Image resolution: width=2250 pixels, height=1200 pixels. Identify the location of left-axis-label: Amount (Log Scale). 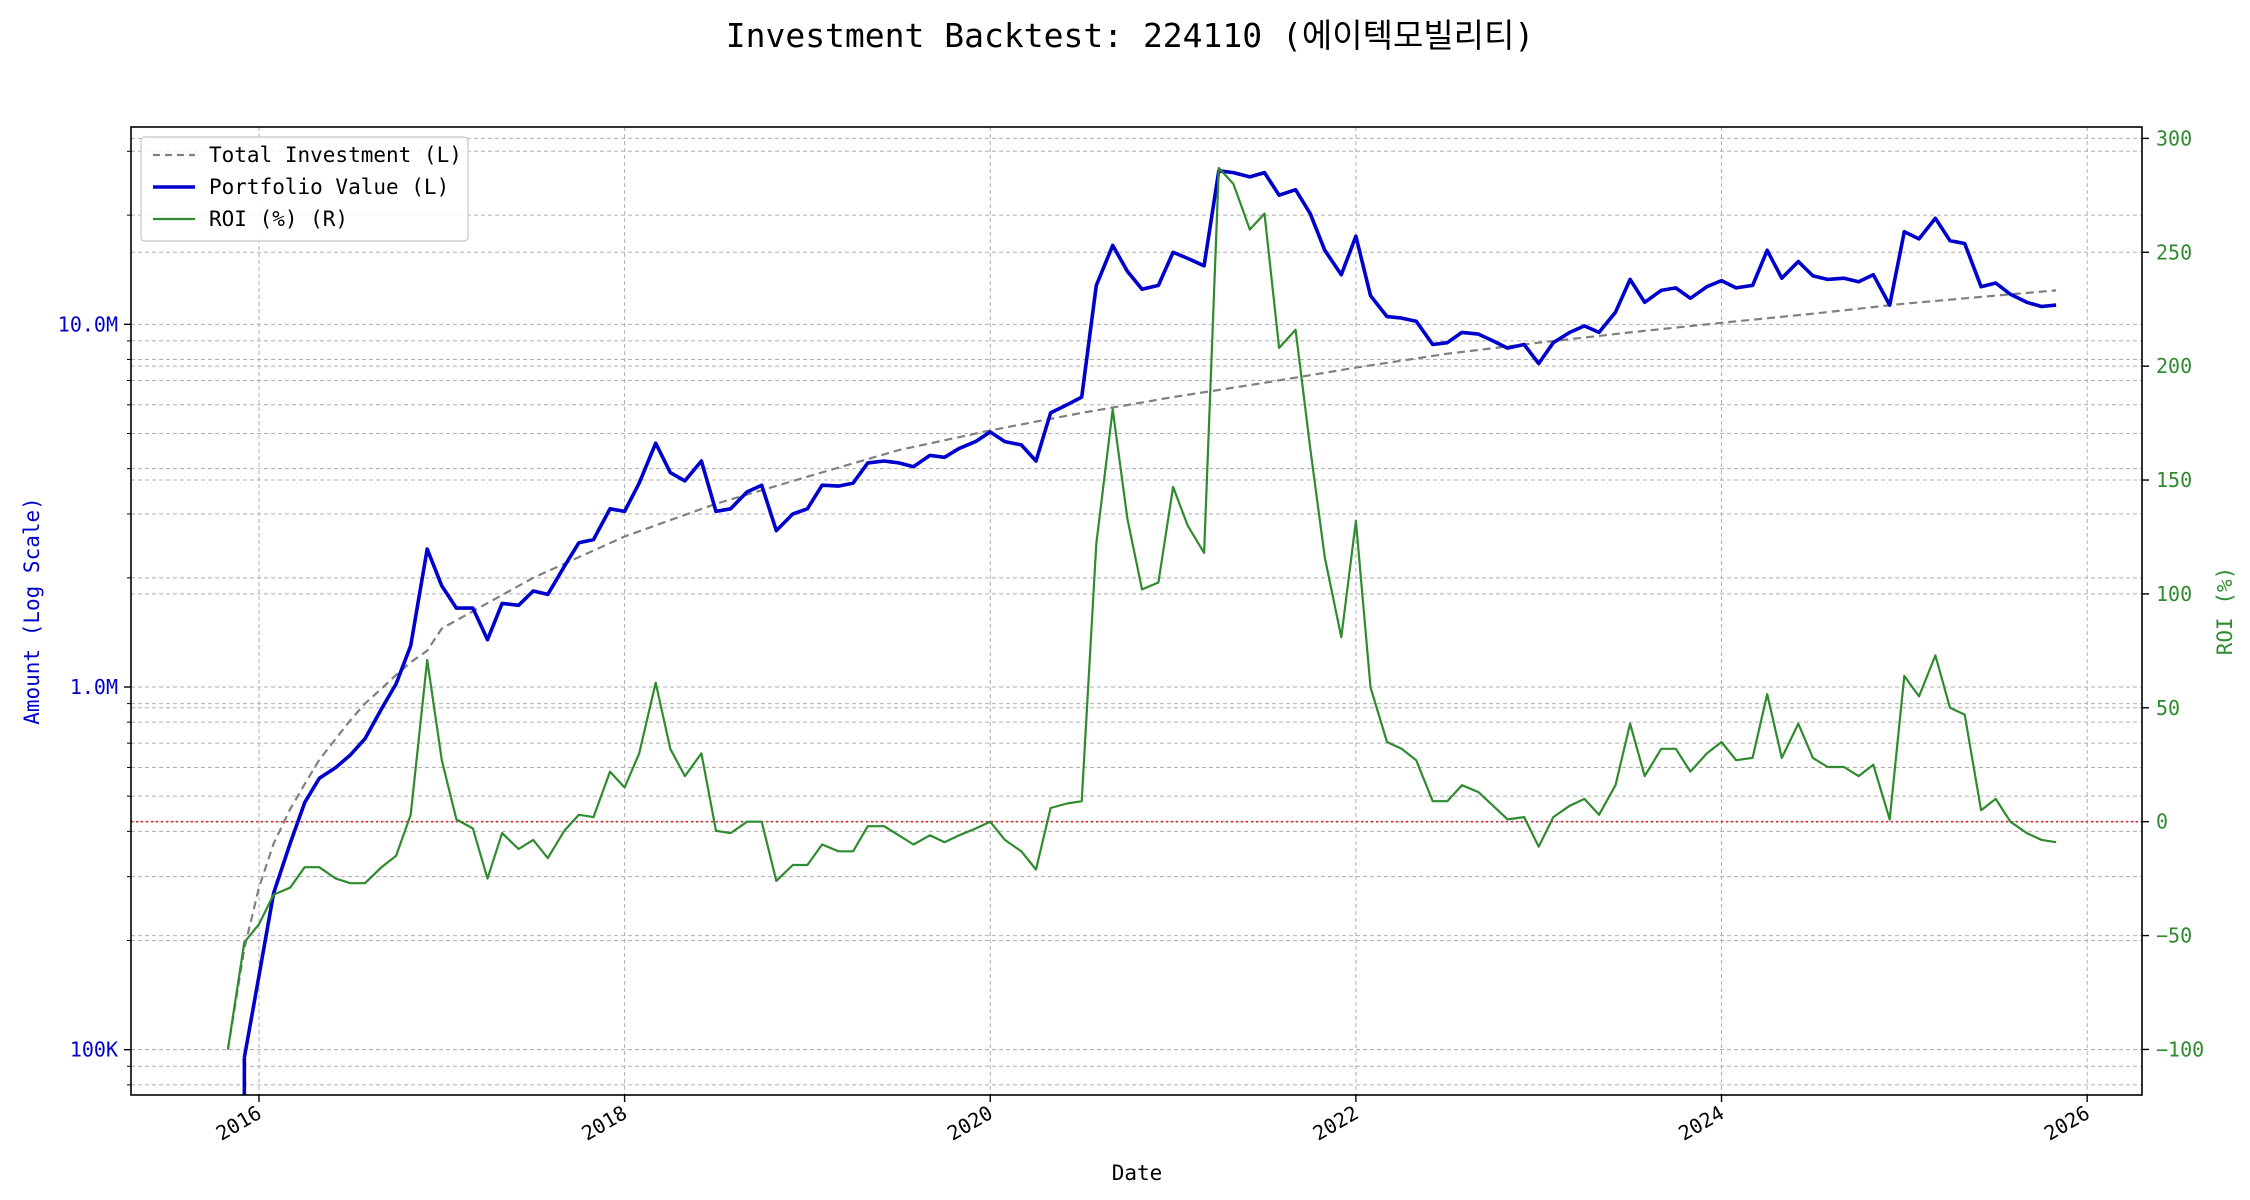
(32, 611).